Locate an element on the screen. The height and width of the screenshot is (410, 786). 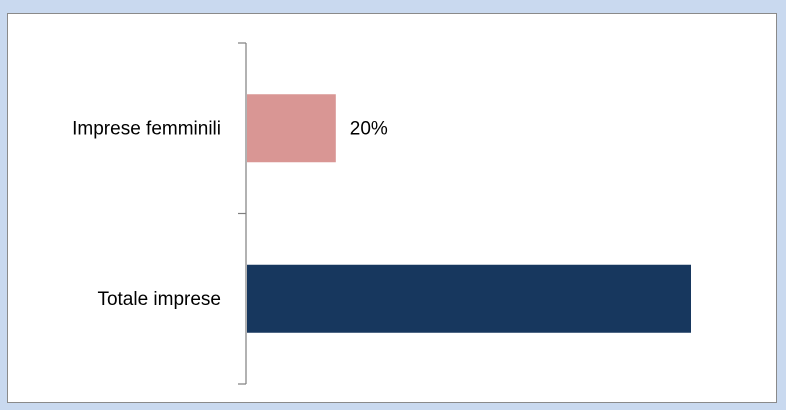
category-axis is located at coordinates (242, 213).